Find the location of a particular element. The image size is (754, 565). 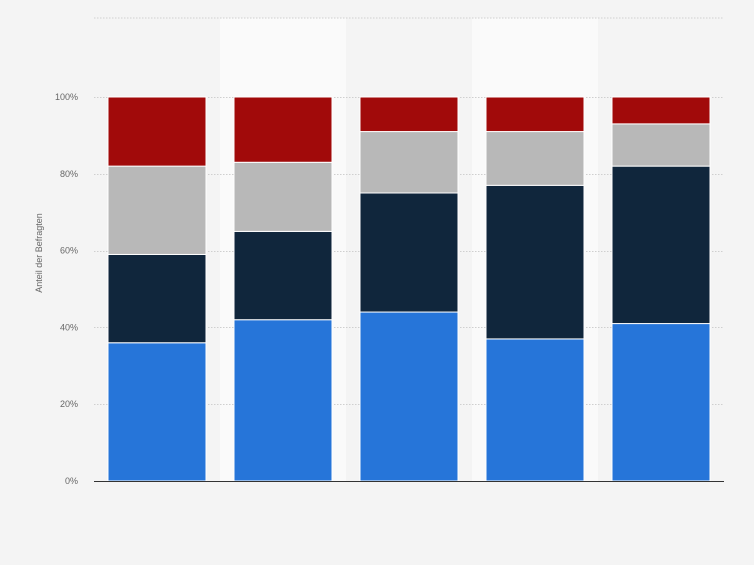

y-tick-label: 60% is located at coordinates (69, 251).